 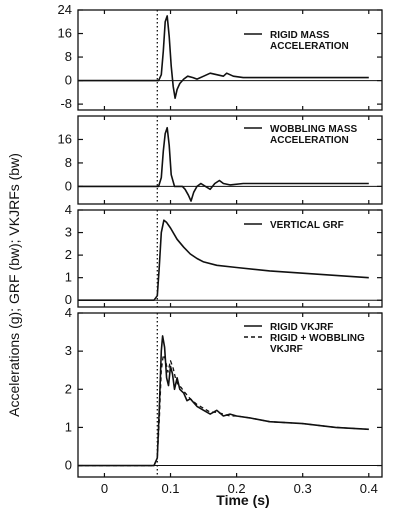 What do you see at coordinates (300, 35) in the screenshot?
I see `legend-label: RIGID MASS` at bounding box center [300, 35].